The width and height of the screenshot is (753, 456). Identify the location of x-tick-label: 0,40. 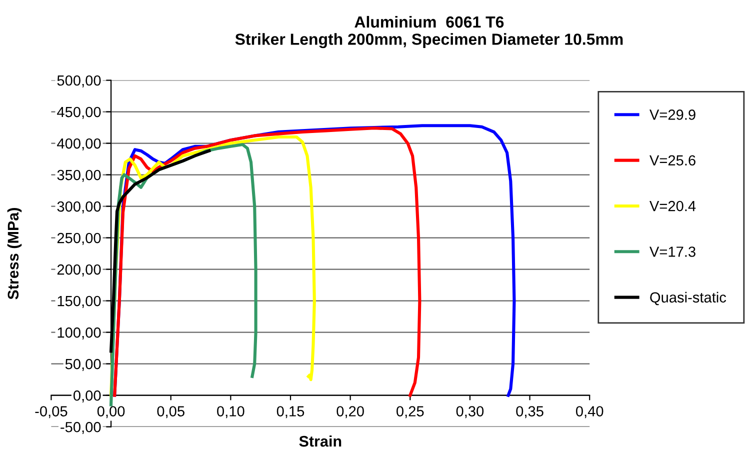
(590, 412).